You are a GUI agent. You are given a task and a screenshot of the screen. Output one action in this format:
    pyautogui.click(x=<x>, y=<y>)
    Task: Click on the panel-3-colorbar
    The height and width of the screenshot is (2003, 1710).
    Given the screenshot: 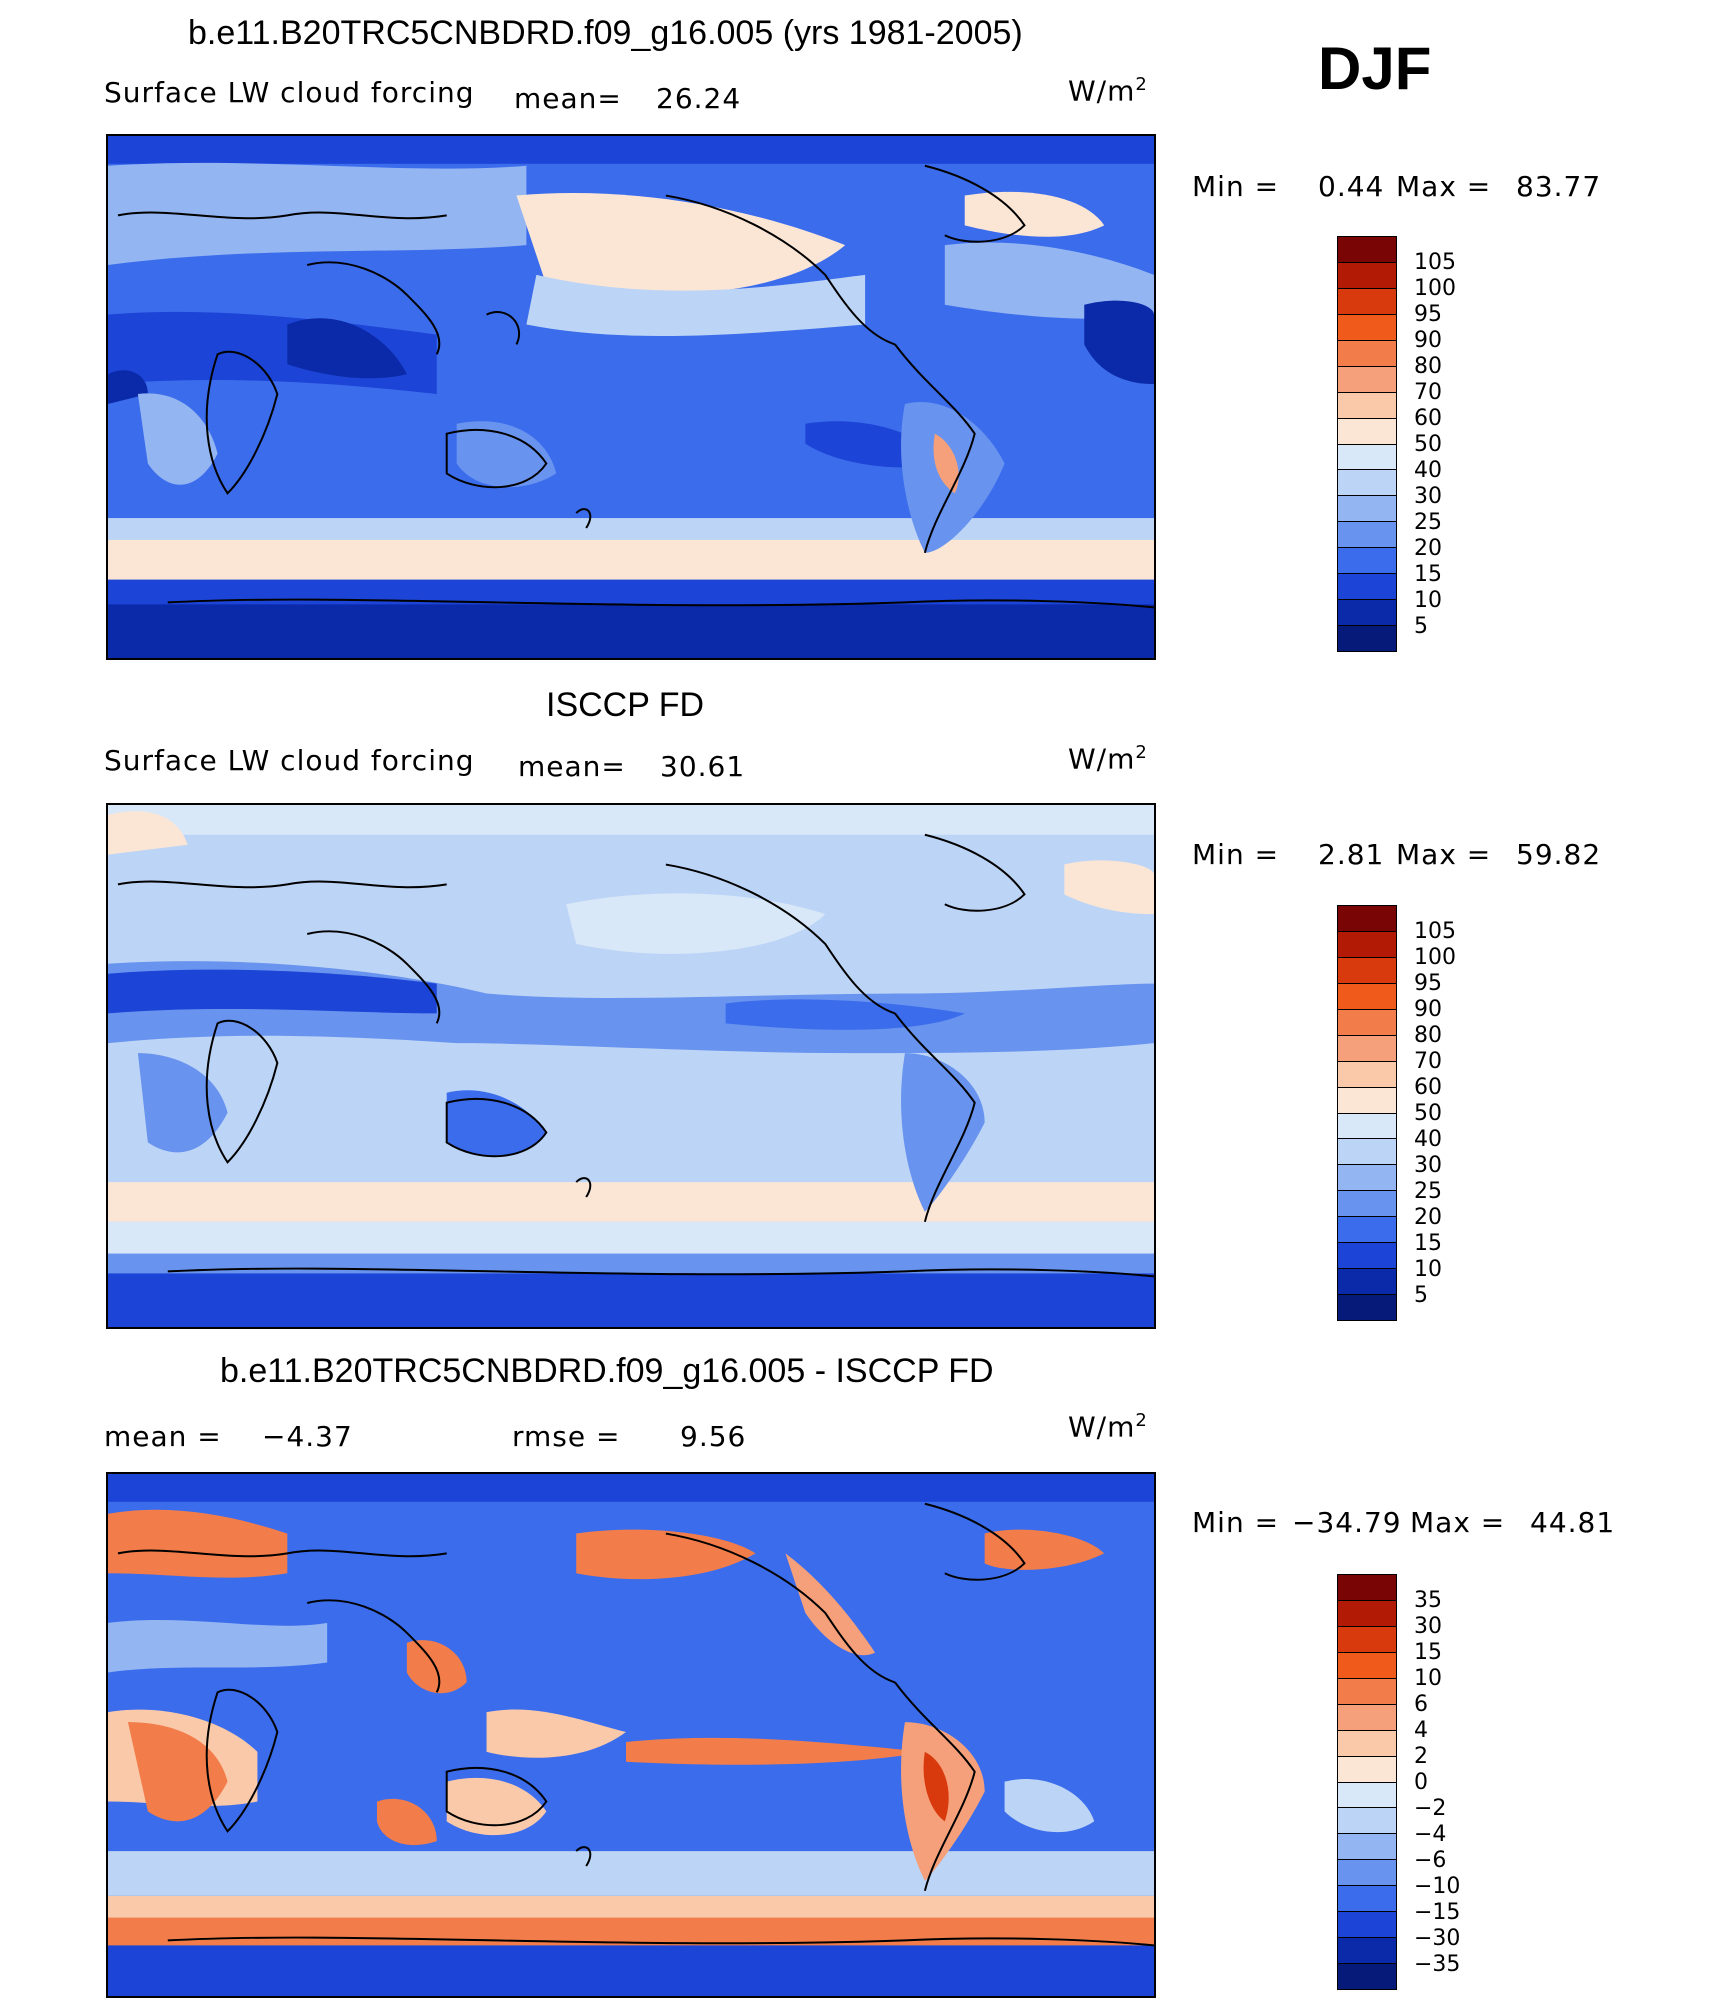 What is the action you would take?
    pyautogui.click(x=1367, y=1782)
    